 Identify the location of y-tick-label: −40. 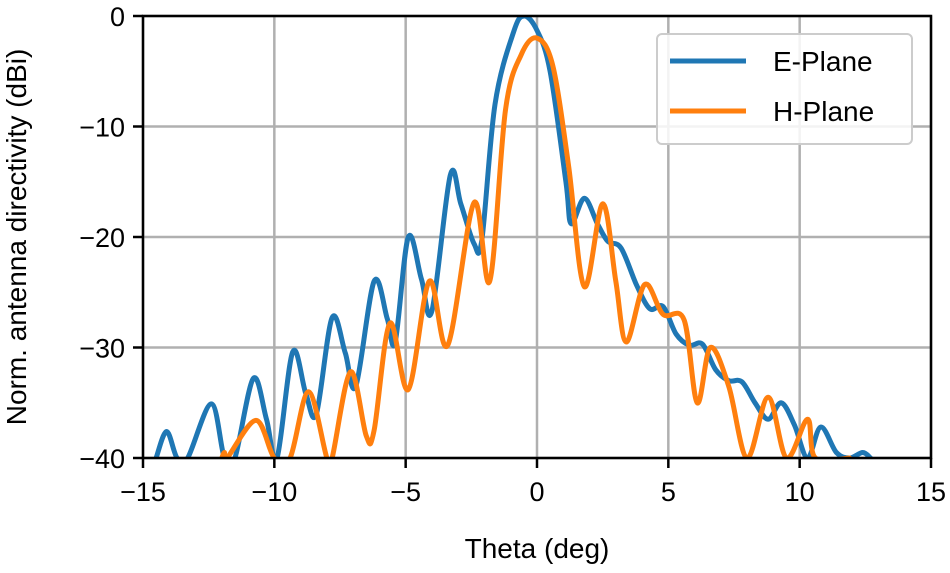
(102, 459).